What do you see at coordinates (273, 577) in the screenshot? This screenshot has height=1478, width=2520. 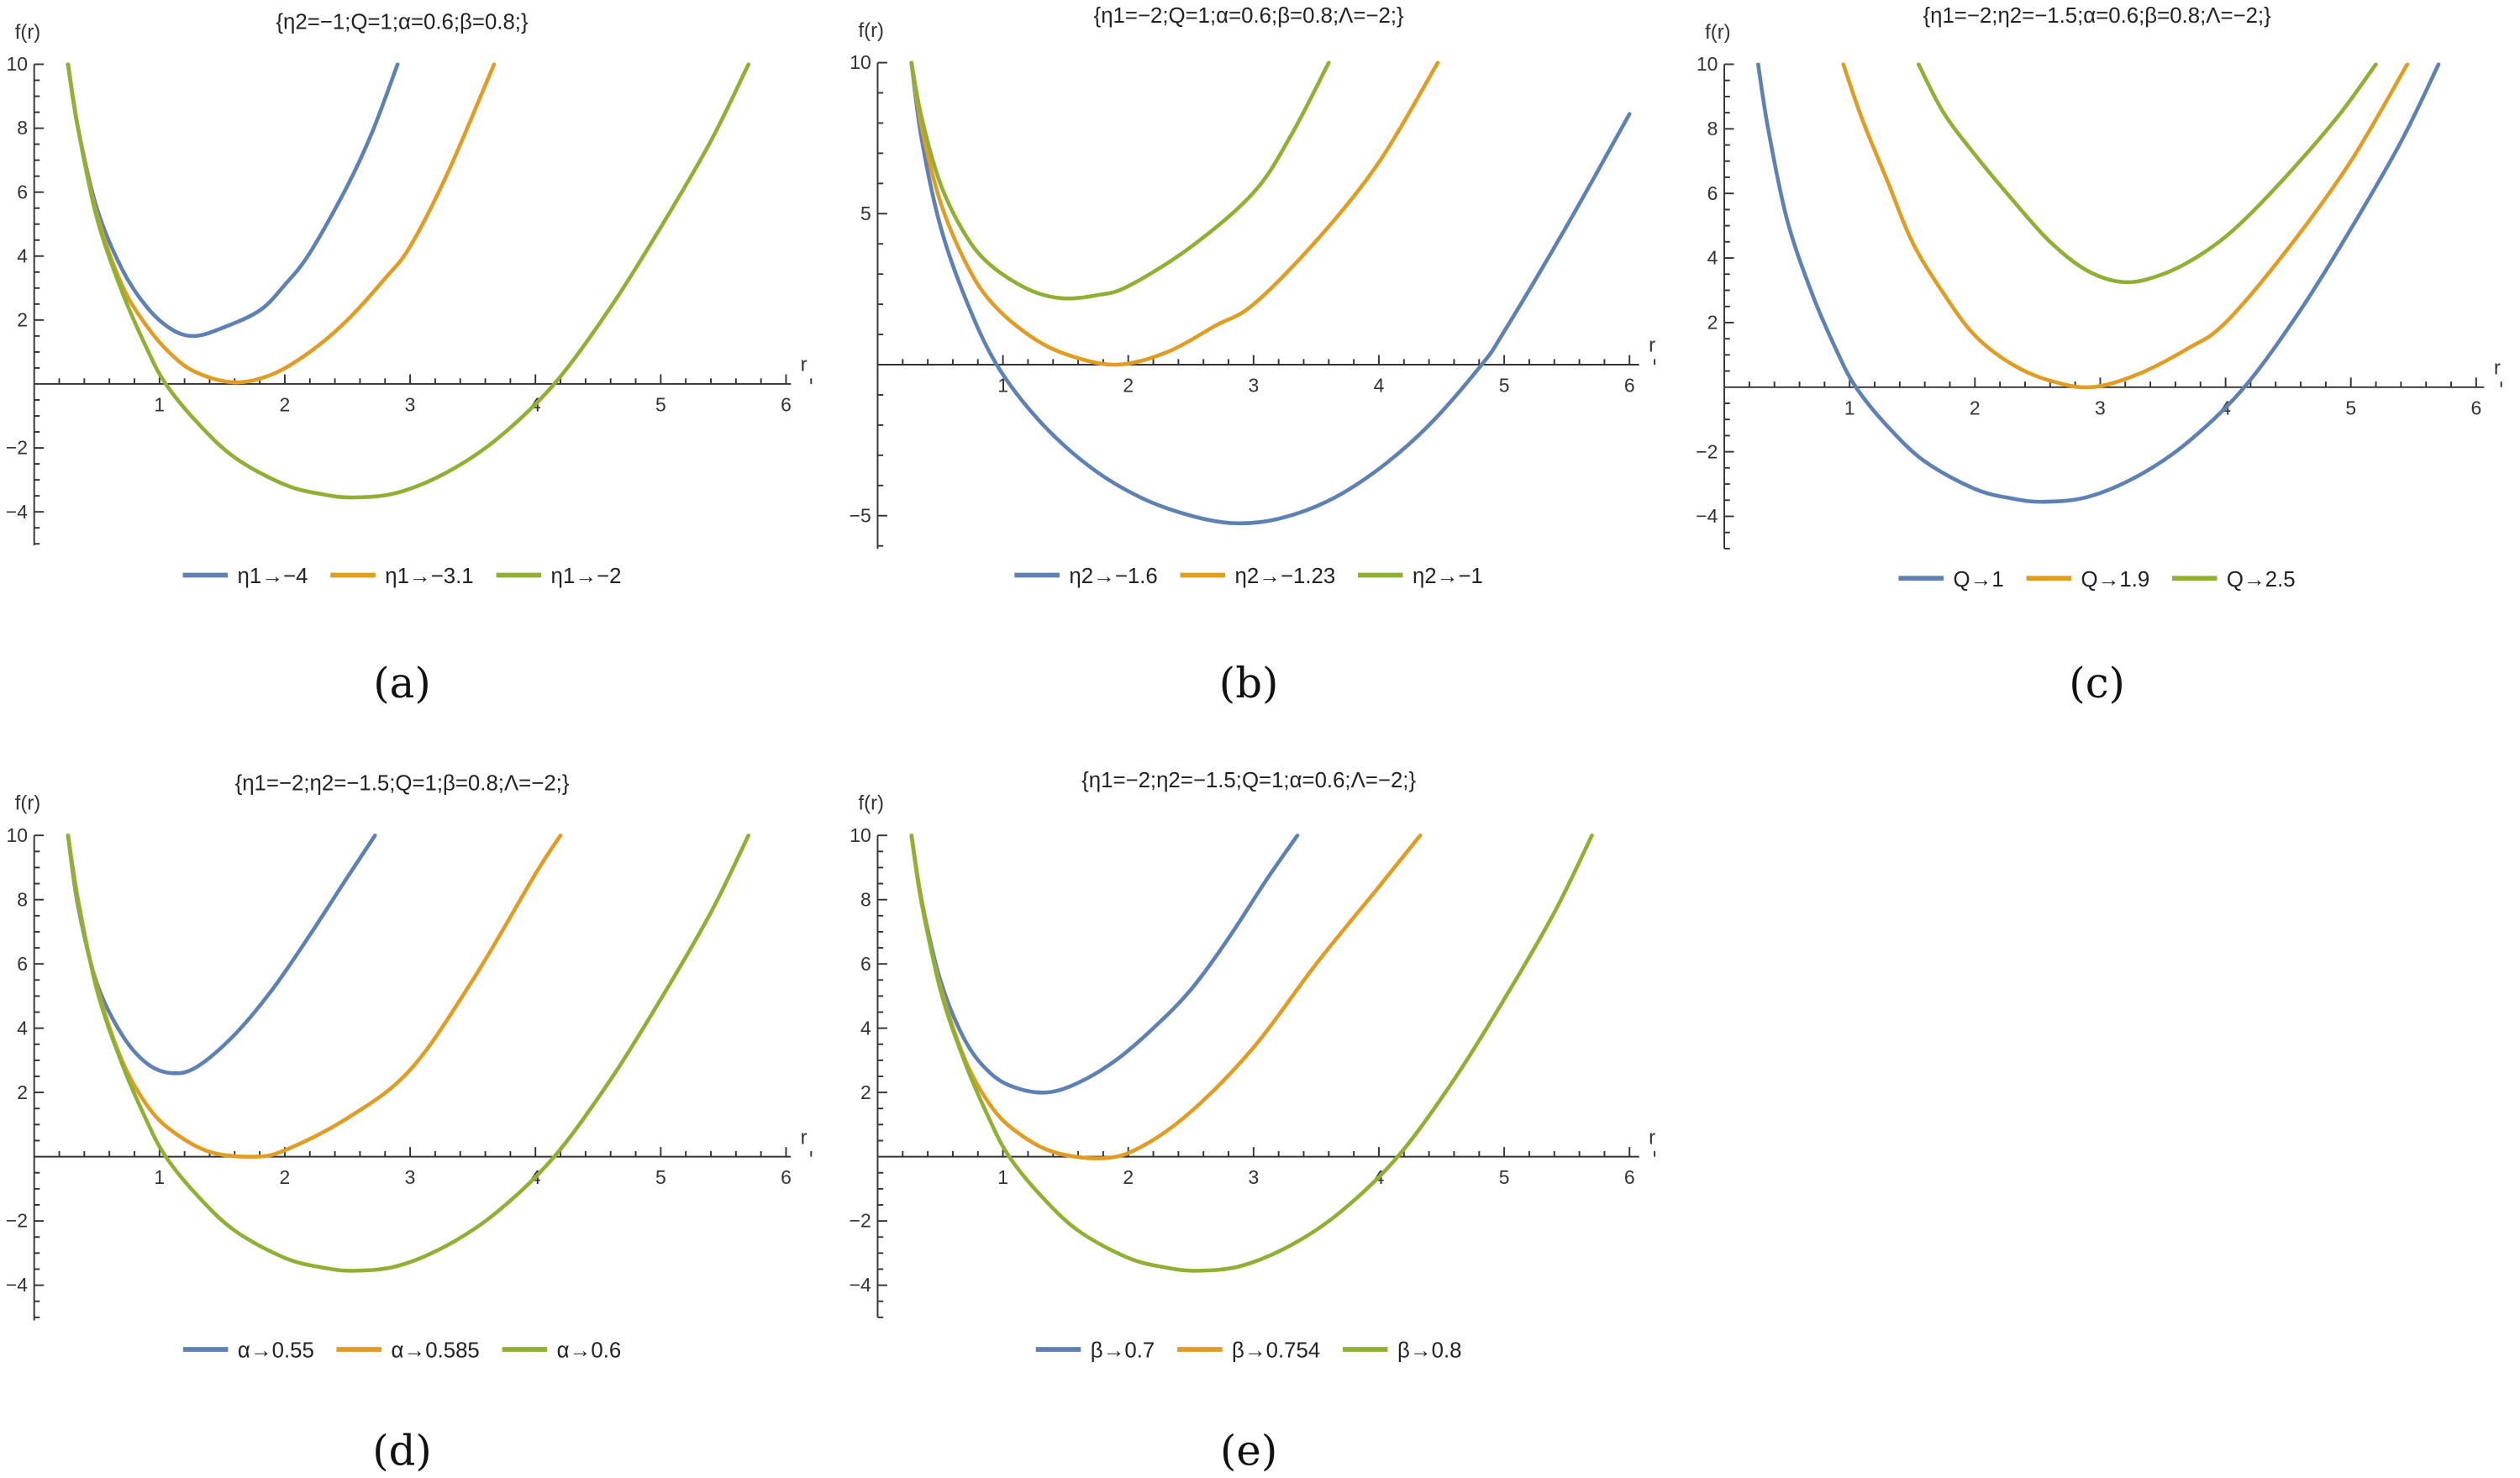 I see `legend-label: η1→−4` at bounding box center [273, 577].